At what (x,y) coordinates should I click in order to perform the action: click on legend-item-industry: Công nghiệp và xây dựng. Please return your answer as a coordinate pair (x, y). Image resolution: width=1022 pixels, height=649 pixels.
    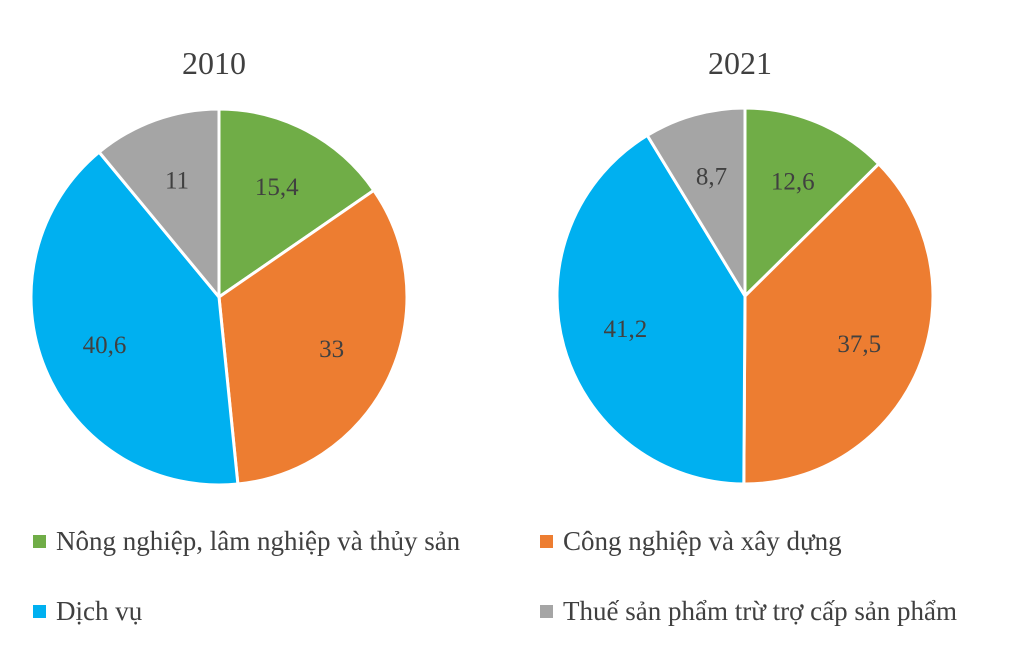
    Looking at the image, I should click on (691, 541).